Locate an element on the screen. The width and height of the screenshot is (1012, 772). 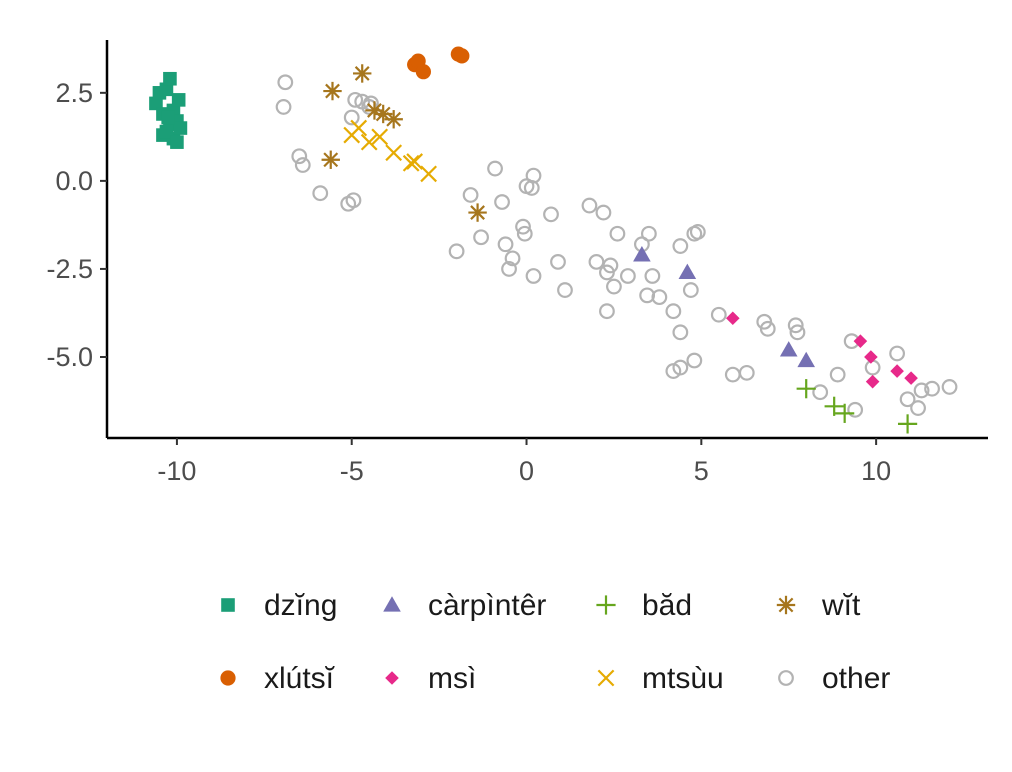
legend-item: dzĭng is located at coordinates (279, 605).